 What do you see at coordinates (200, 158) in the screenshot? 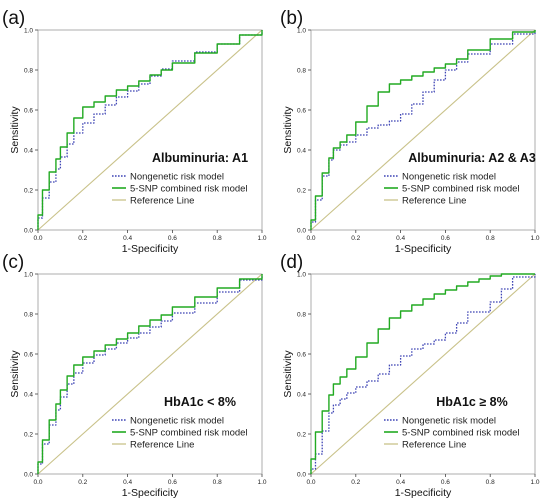
I see `panel-subtitle: Albuminuria: A1` at bounding box center [200, 158].